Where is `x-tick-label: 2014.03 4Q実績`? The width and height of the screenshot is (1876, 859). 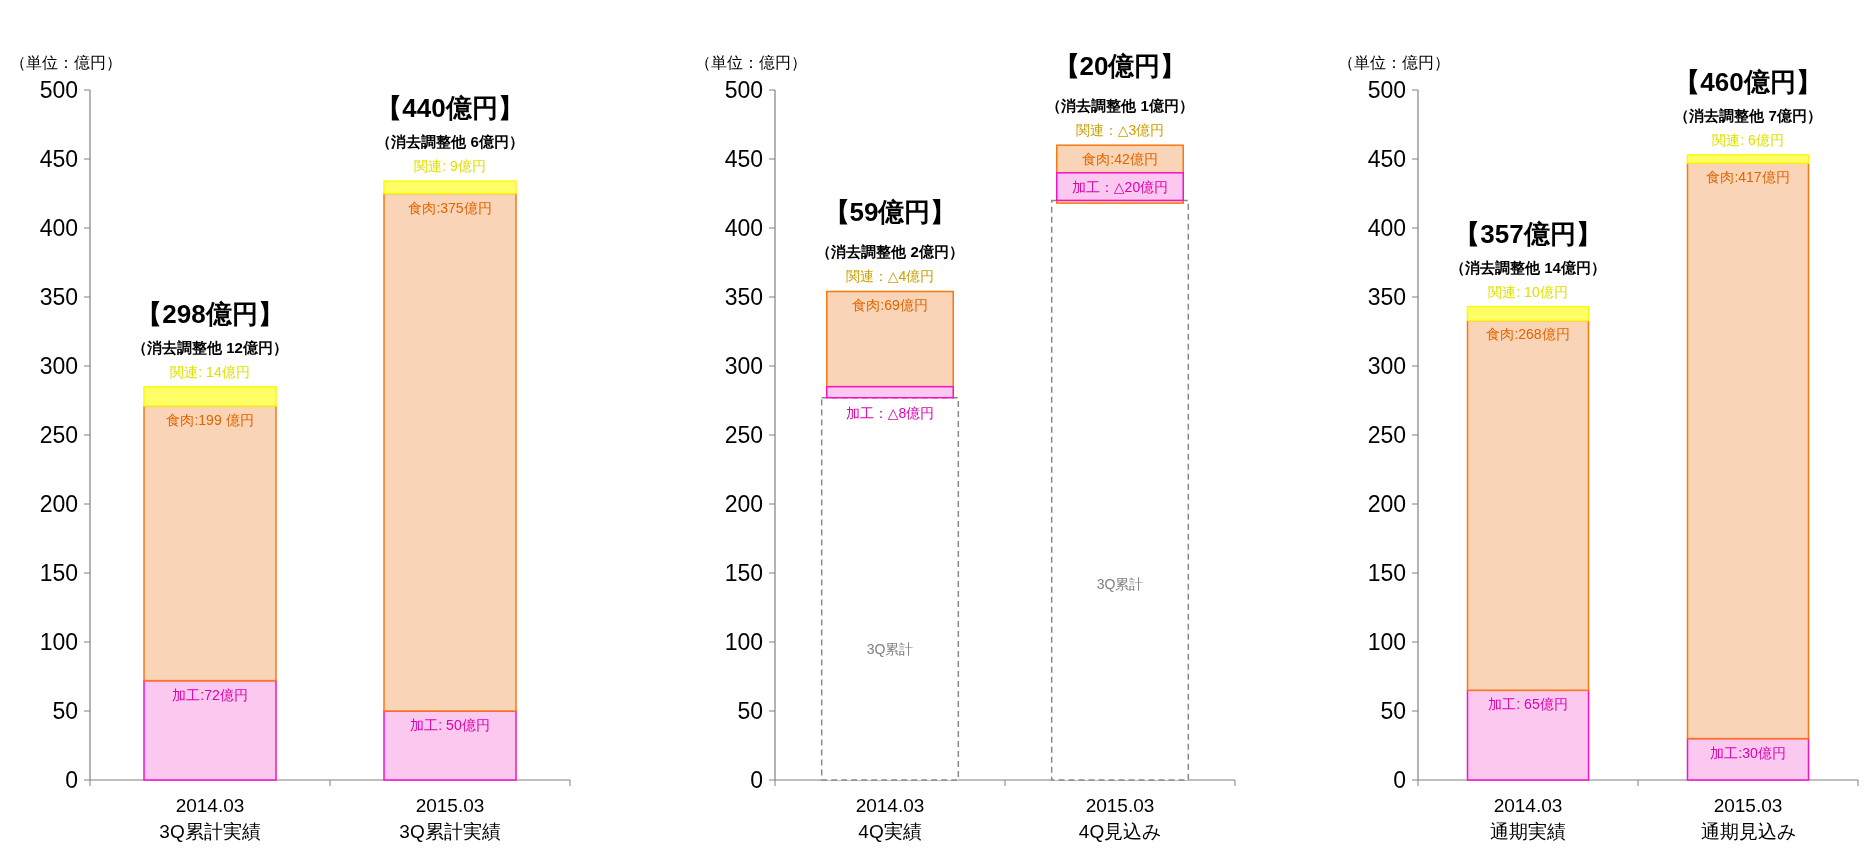
x-tick-label: 2014.03 4Q実績 is located at coordinates (890, 818).